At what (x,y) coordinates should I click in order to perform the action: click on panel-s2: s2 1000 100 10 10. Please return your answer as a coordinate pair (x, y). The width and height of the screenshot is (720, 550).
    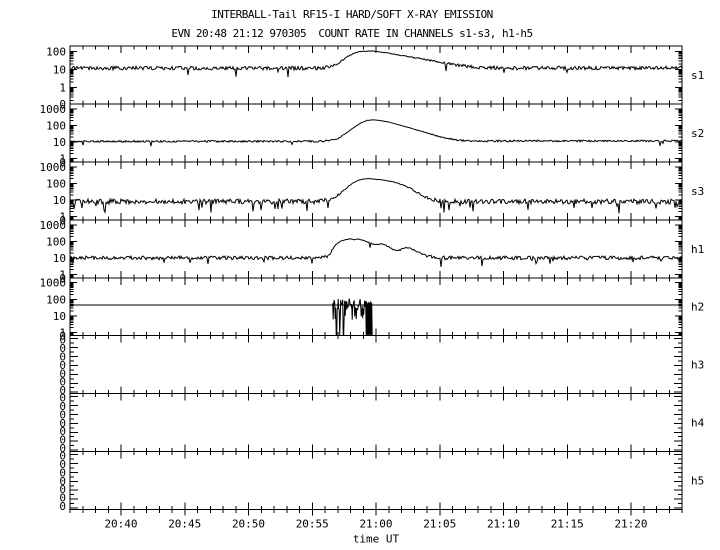
    Looking at the image, I should click on (372, 136).